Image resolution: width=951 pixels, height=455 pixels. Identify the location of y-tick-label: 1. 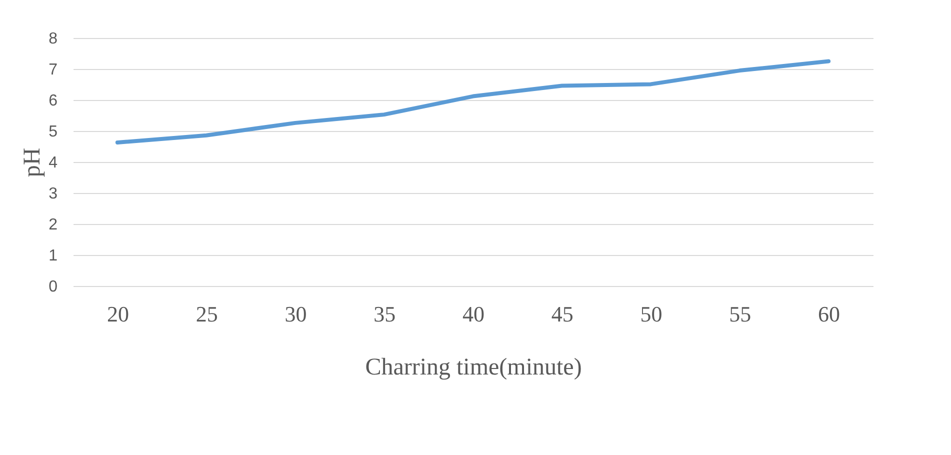
(53, 256).